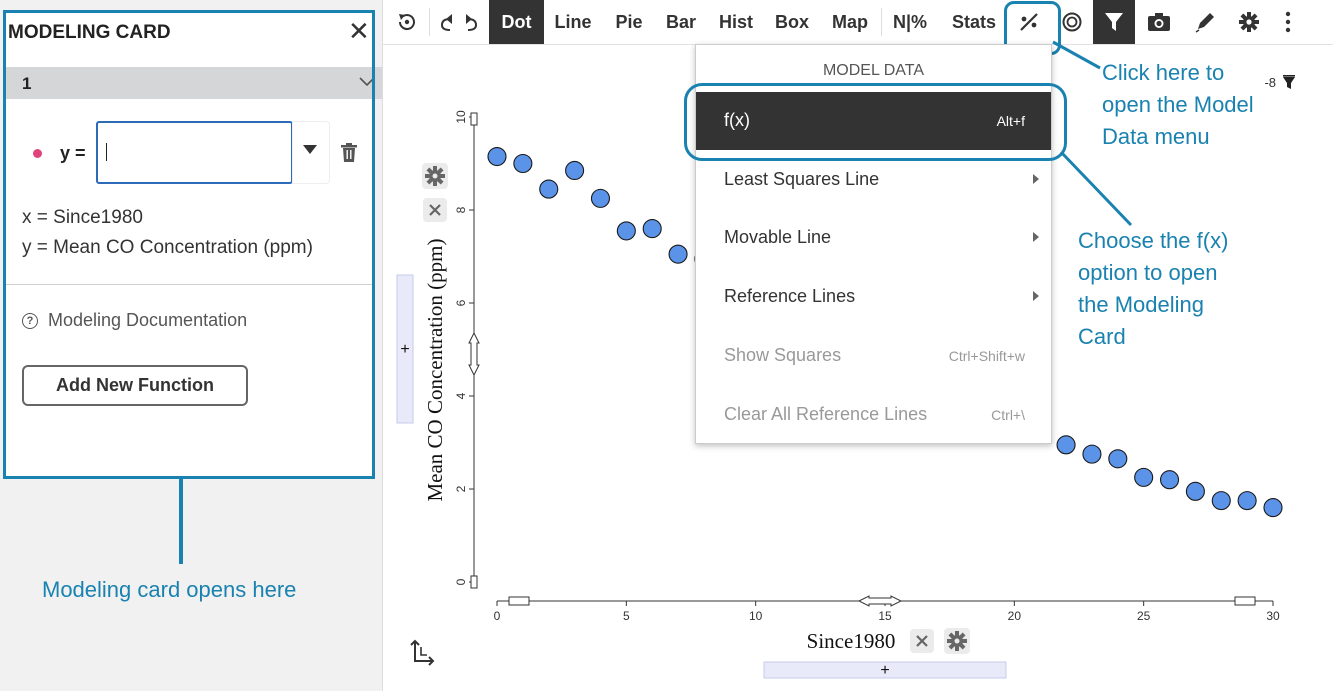 The width and height of the screenshot is (1333, 691). I want to click on camera-icon, so click(1159, 22).